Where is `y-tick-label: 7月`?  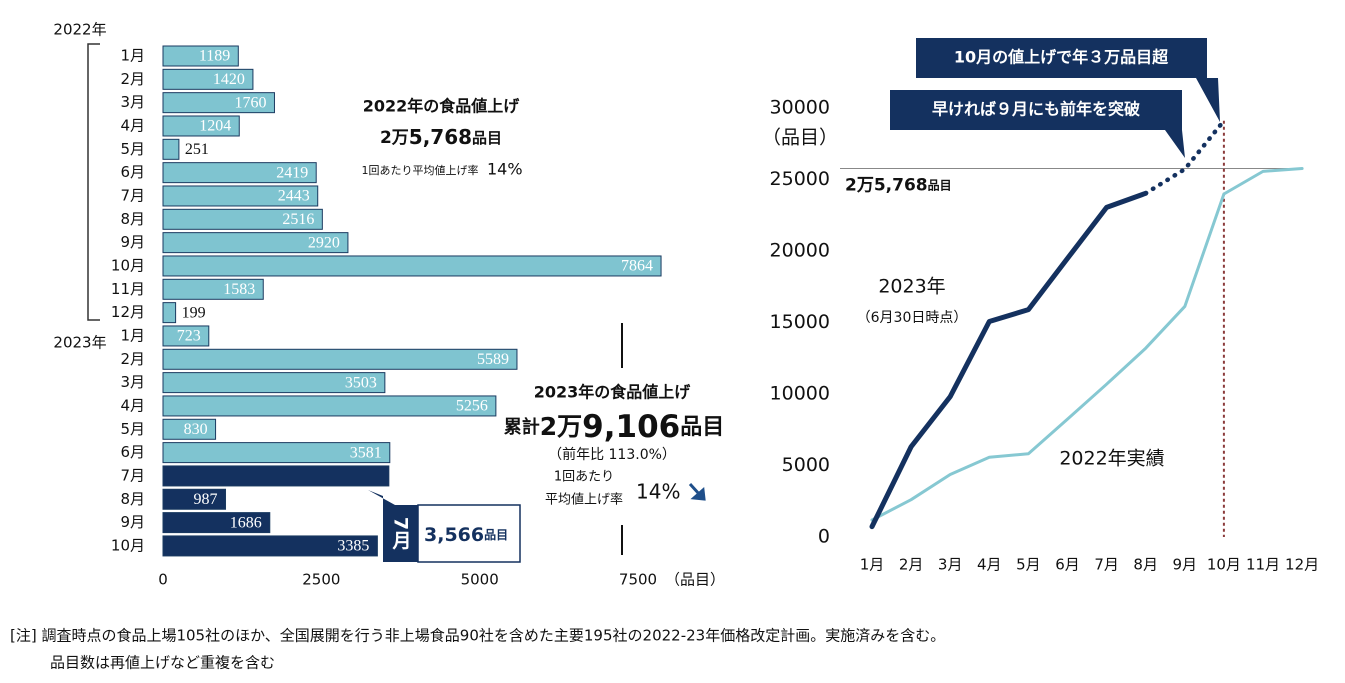
y-tick-label: 7月 is located at coordinates (132, 475).